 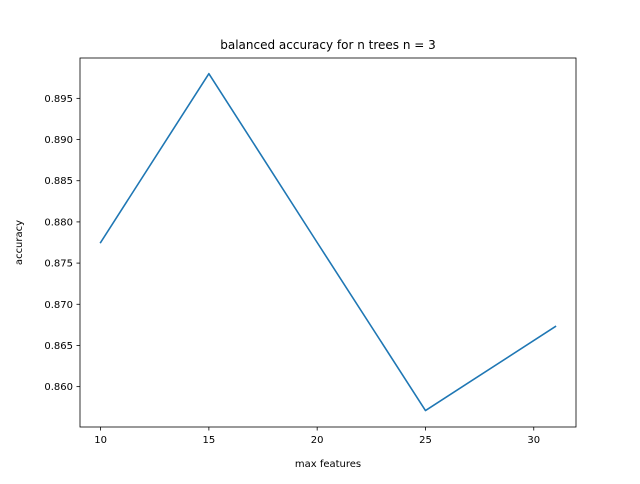 I want to click on y-axis-label: accuracy, so click(x=19, y=242).